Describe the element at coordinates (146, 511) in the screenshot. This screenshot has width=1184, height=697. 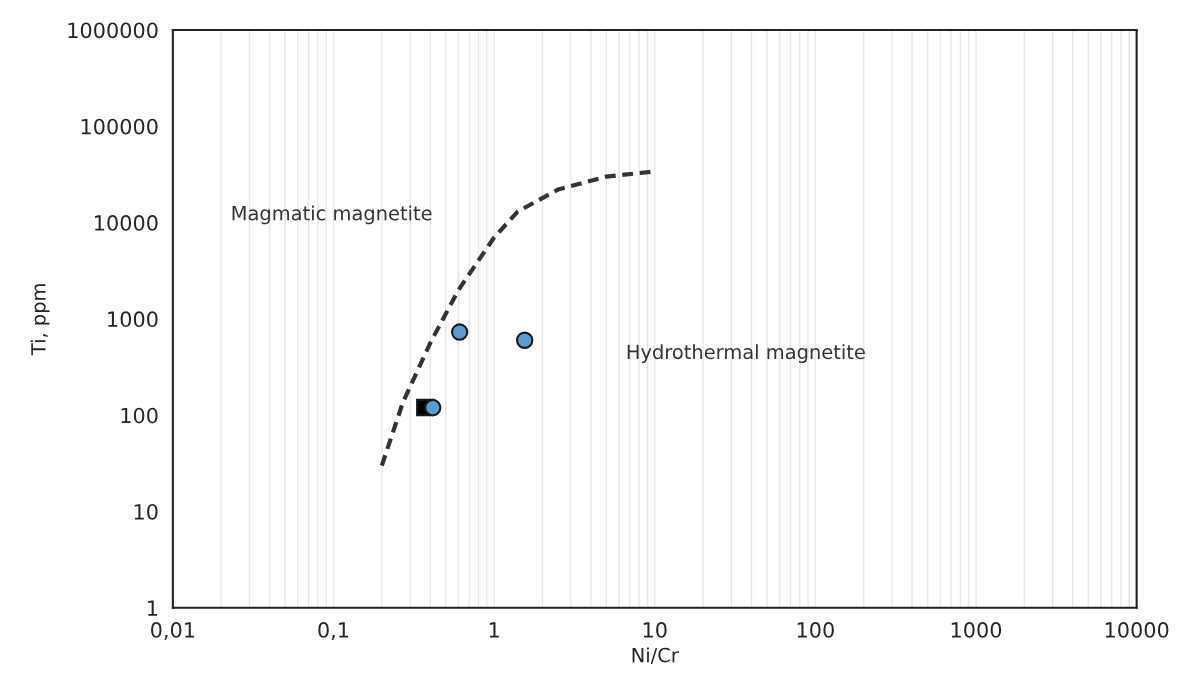
I see `y-tick-label: 10` at that location.